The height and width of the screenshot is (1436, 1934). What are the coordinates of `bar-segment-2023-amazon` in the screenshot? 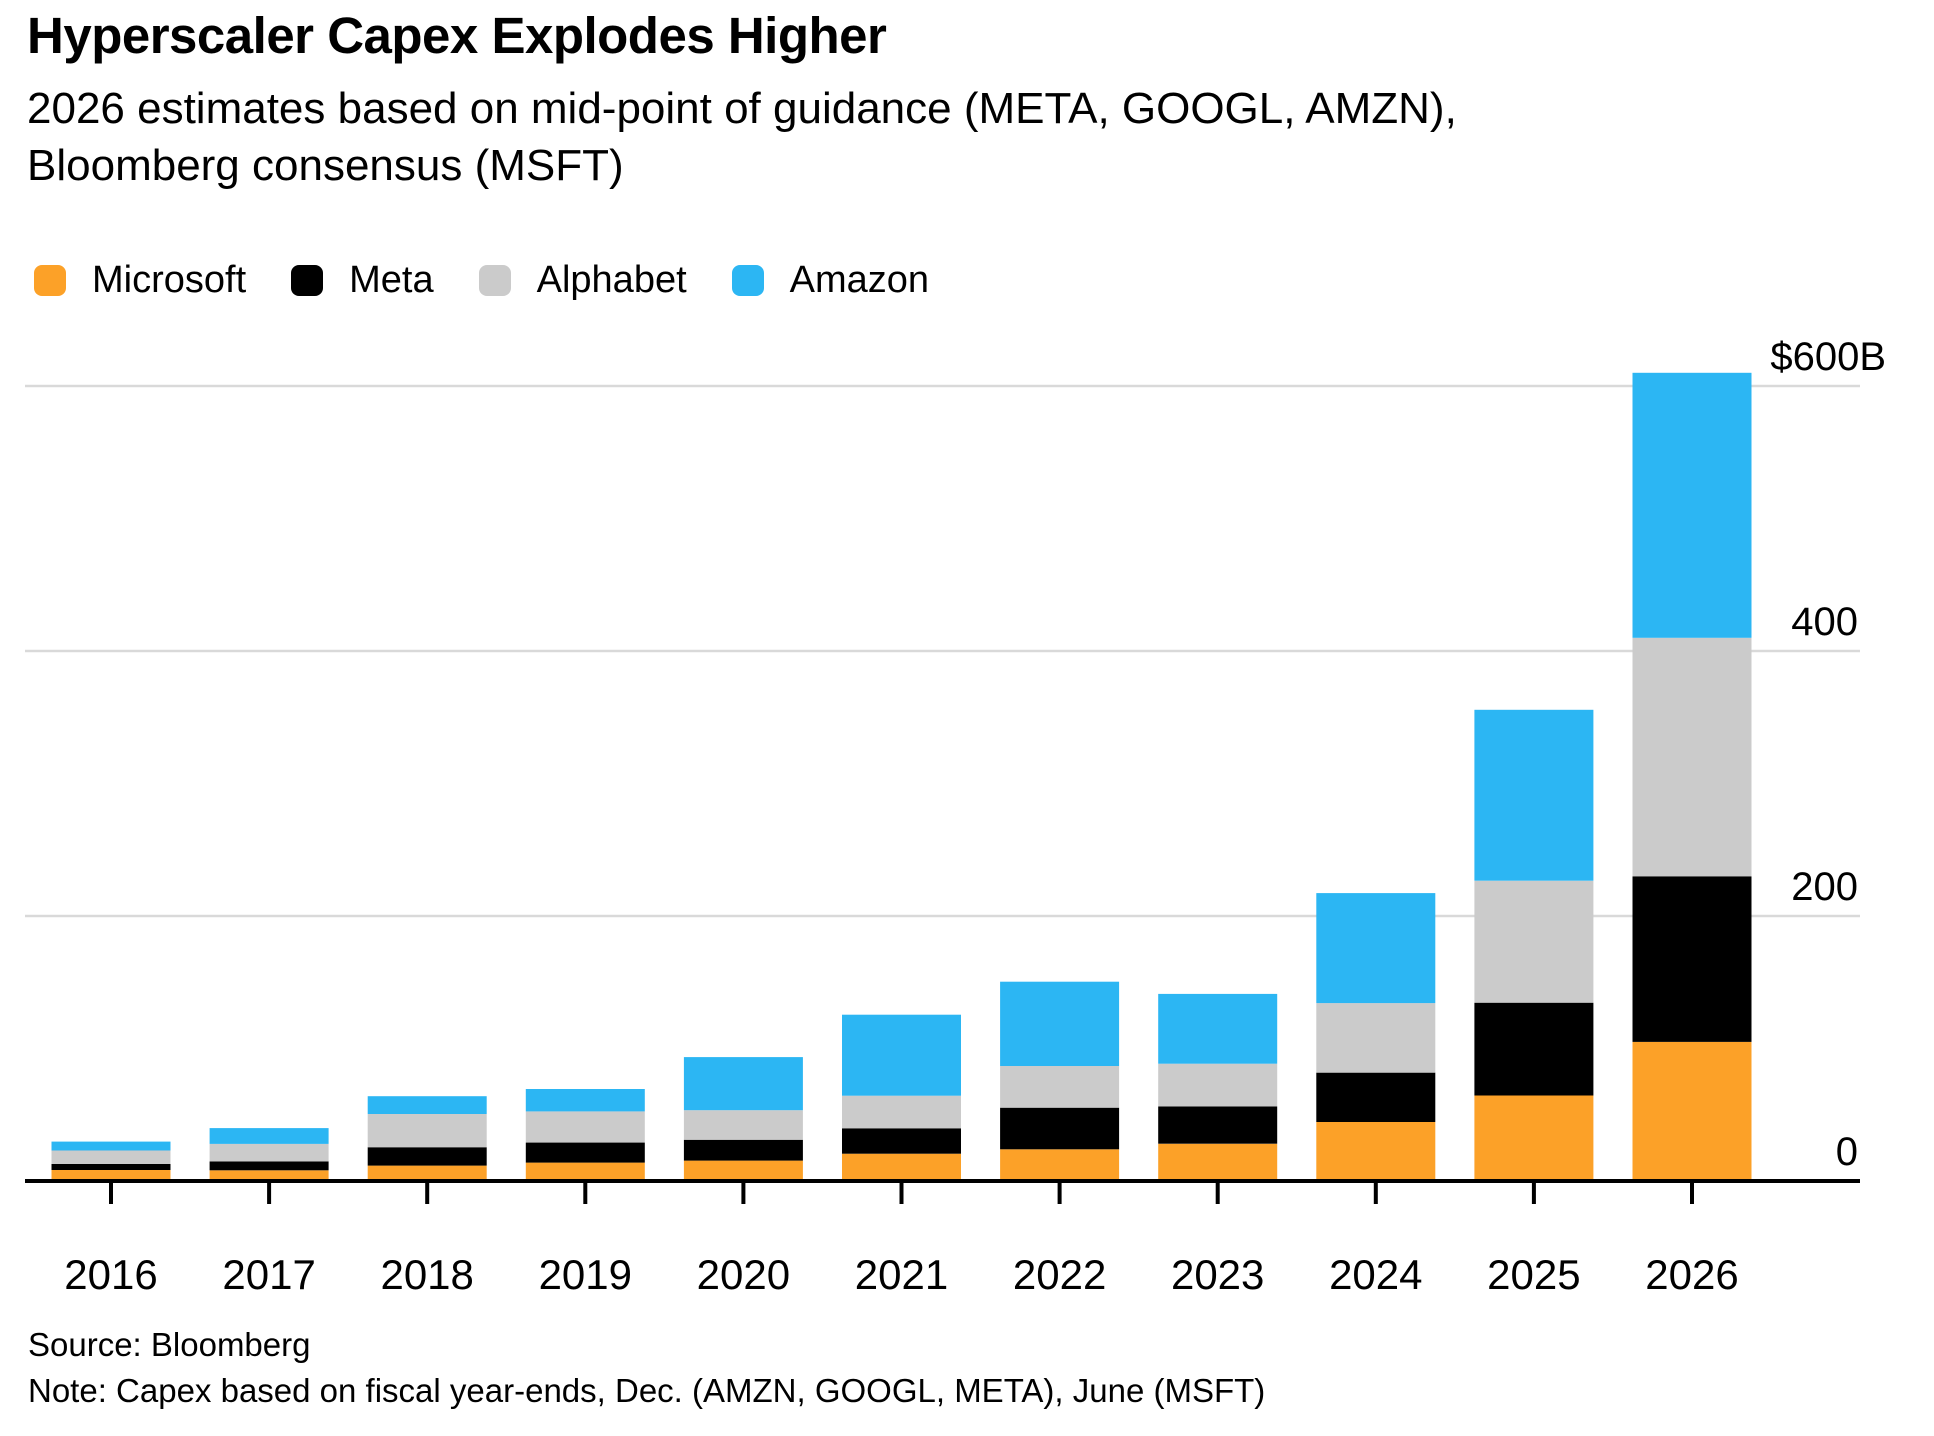 It's located at (1218, 1028).